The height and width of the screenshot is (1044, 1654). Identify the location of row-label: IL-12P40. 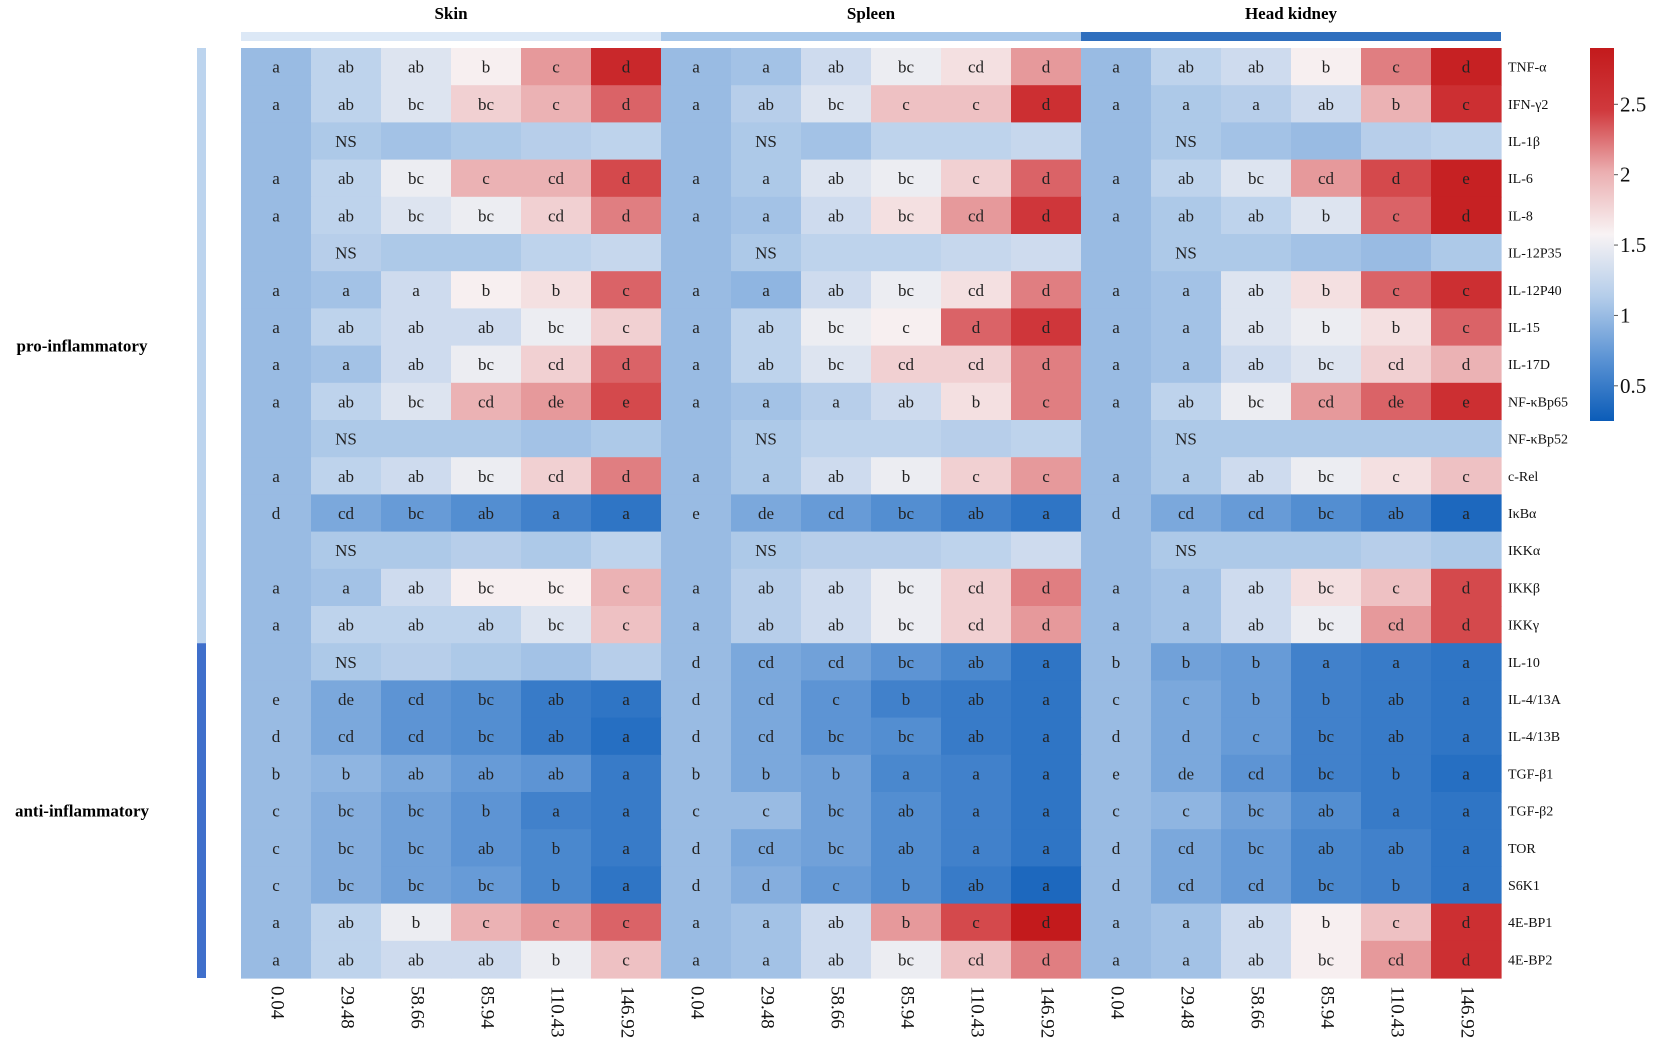
(1535, 291).